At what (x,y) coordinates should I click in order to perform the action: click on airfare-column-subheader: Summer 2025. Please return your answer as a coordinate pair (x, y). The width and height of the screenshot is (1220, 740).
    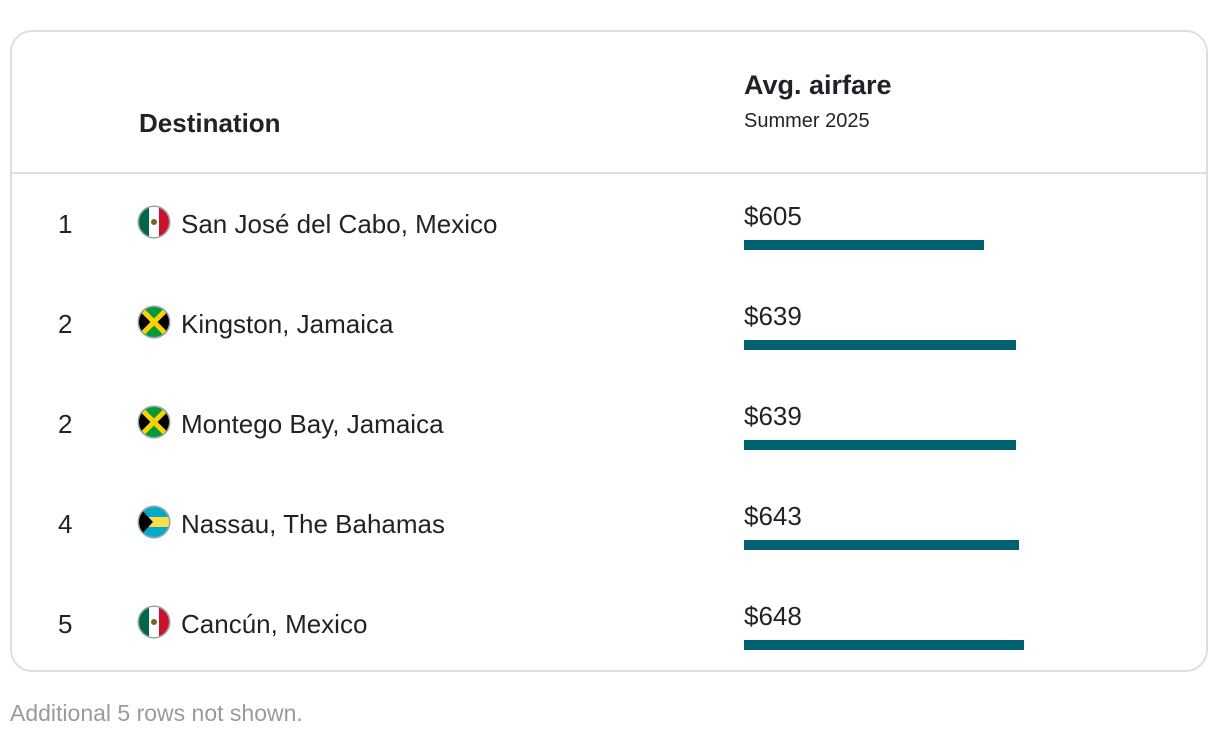
    Looking at the image, I should click on (807, 121).